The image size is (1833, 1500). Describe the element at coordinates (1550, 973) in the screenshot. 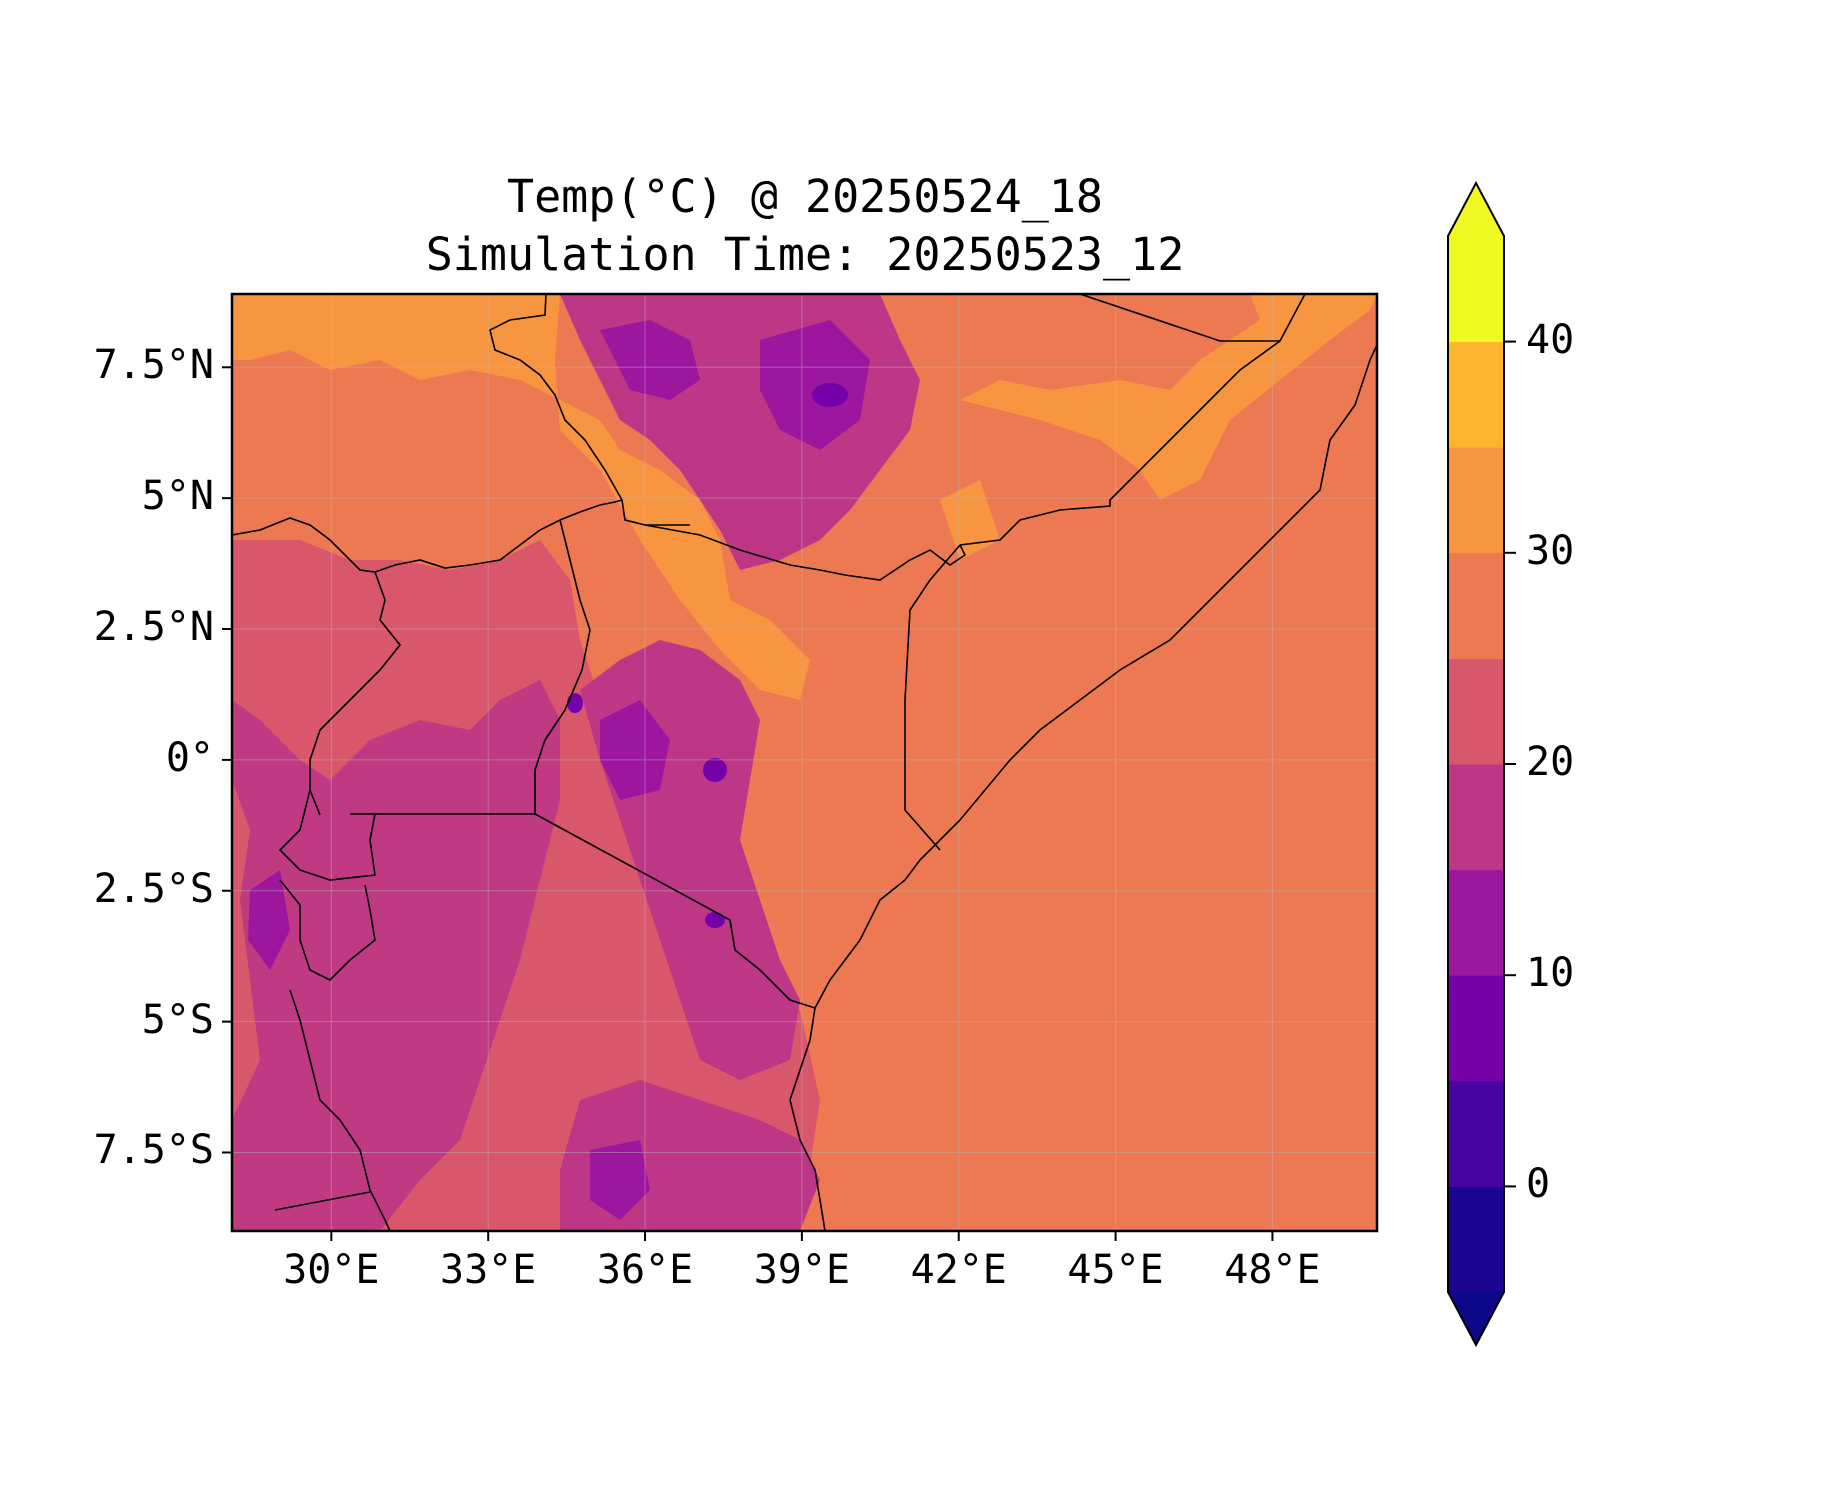

I see `colorbar-tick-label: 10` at that location.